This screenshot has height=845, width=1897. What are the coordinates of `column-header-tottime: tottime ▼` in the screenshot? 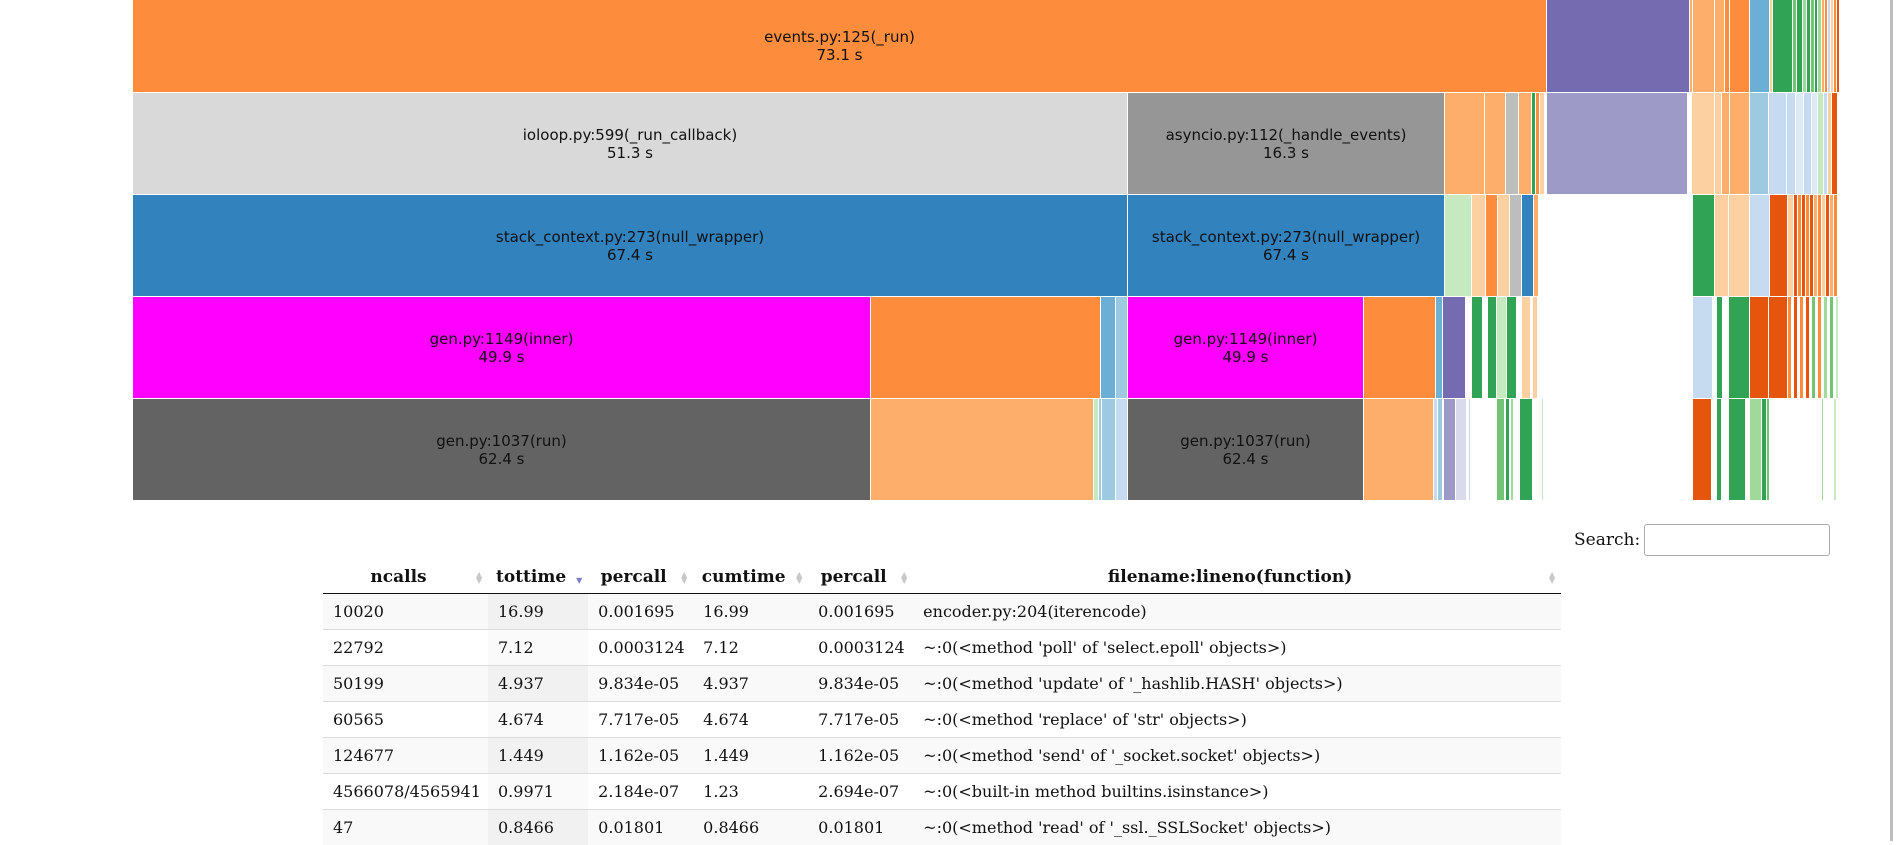 It's located at (538, 577).